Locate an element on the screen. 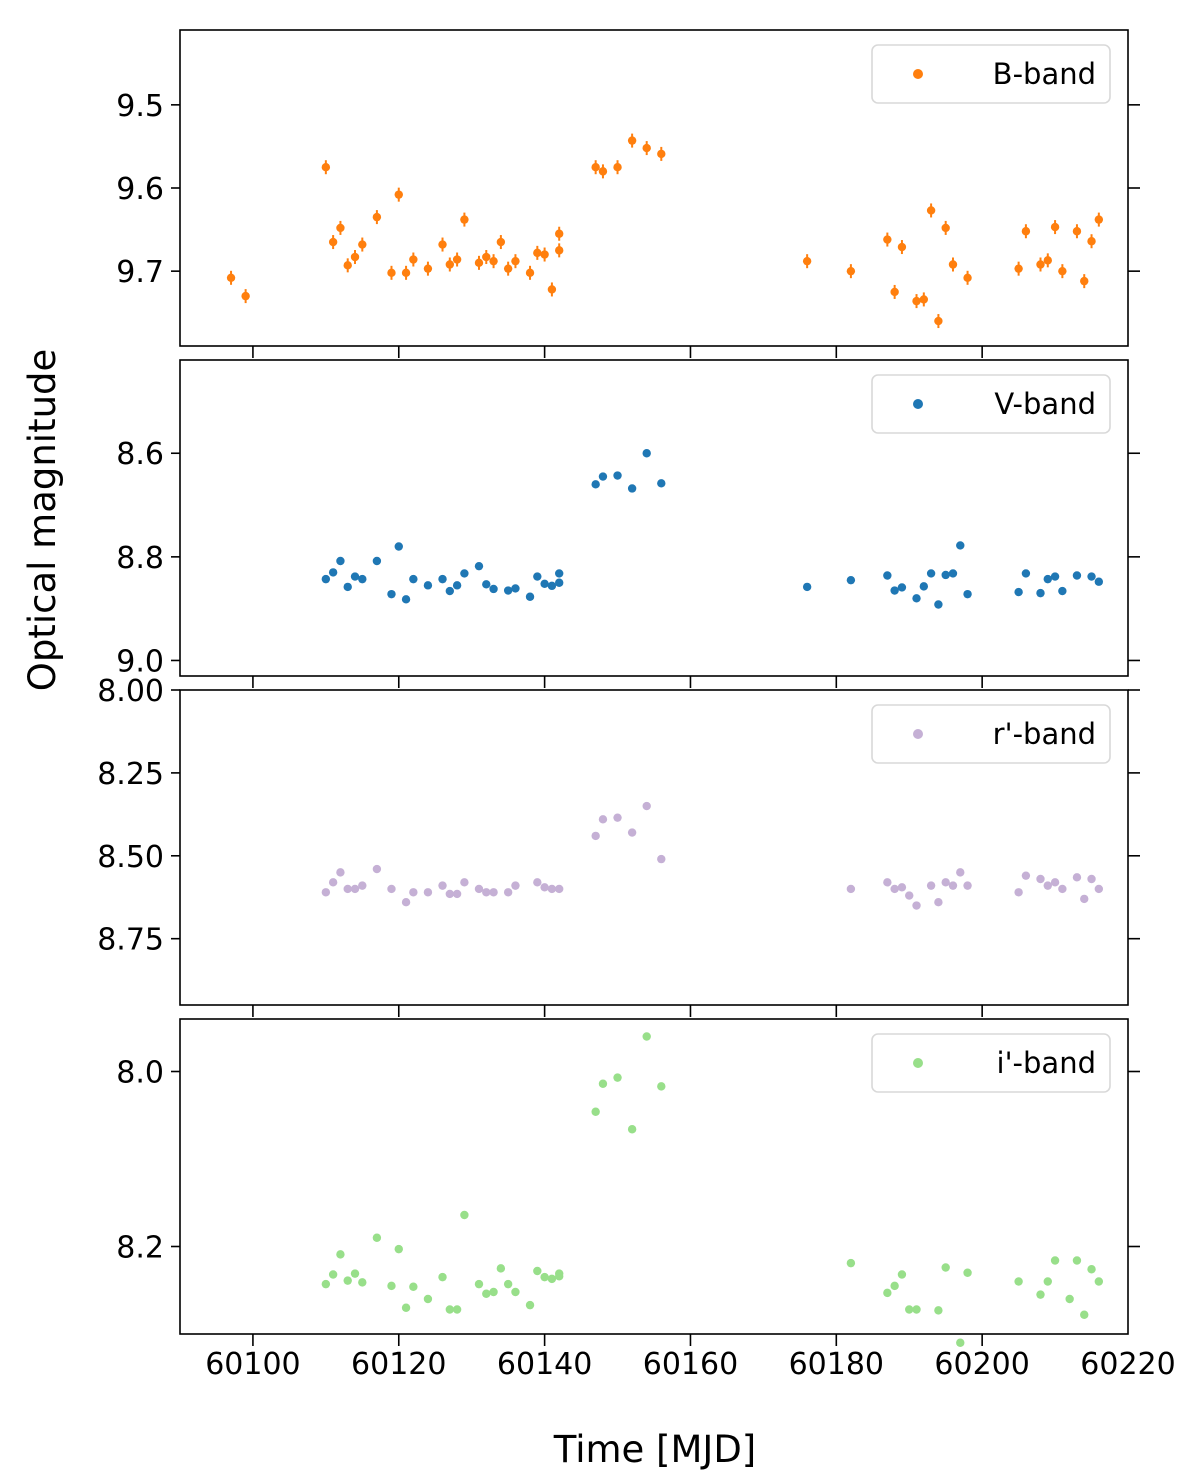  legend-label: r'-band is located at coordinates (1044, 734).